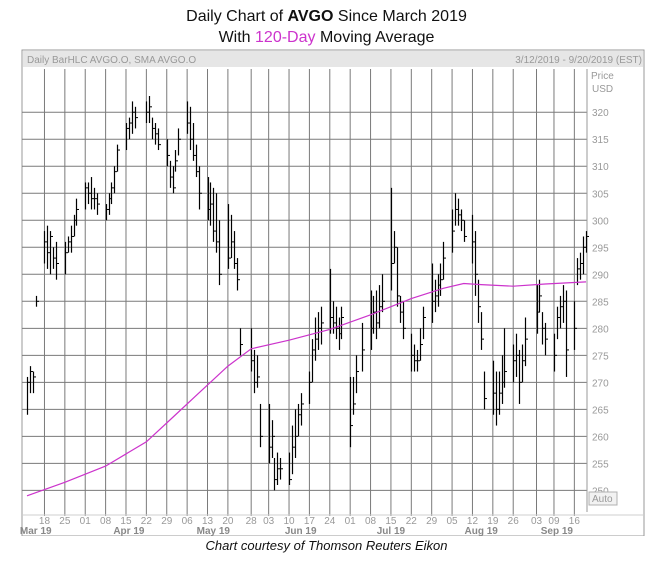  I want to click on y-tick-label: 255, so click(600, 464).